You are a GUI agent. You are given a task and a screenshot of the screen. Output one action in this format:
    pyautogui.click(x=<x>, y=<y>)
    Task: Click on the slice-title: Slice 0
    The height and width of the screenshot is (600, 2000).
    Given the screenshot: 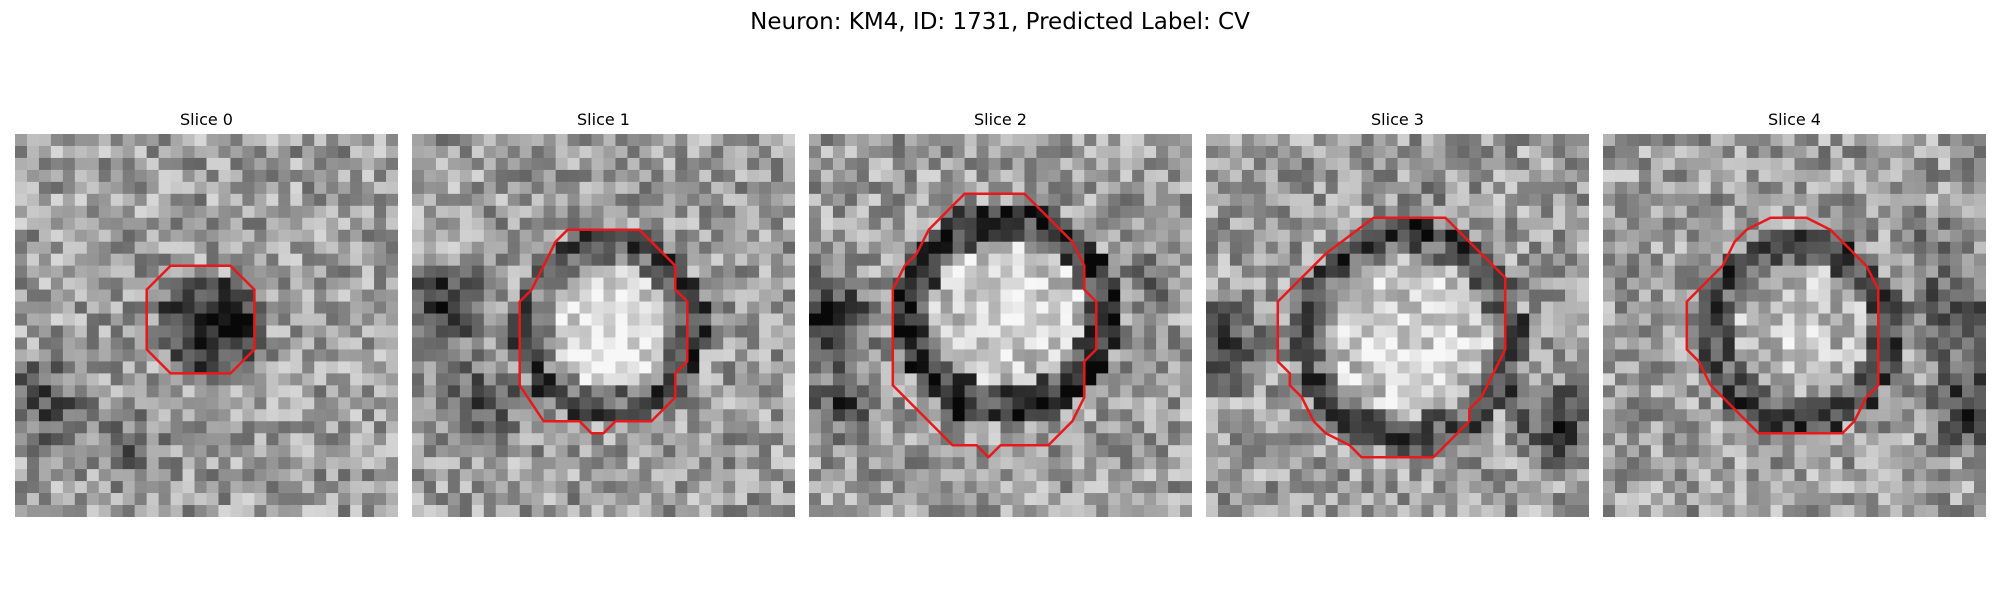 What is the action you would take?
    pyautogui.click(x=206, y=119)
    